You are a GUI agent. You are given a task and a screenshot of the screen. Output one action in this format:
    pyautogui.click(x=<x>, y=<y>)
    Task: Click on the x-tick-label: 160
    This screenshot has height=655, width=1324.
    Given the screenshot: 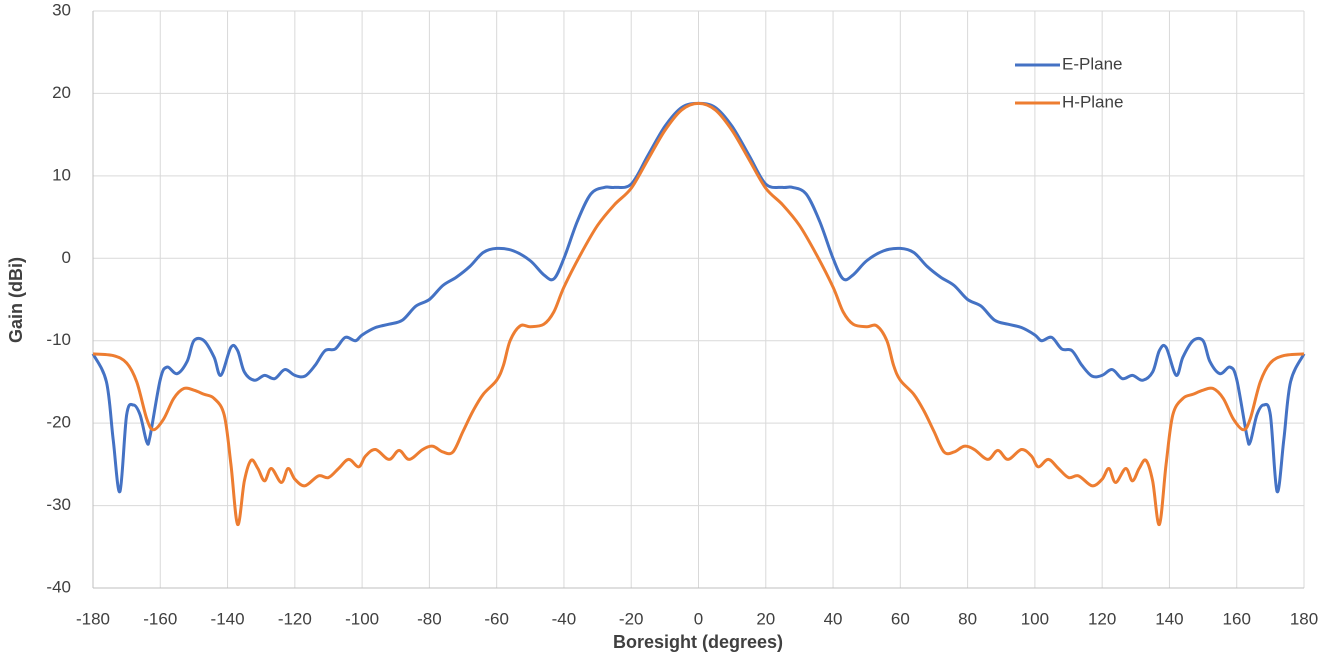 What is the action you would take?
    pyautogui.click(x=1237, y=618)
    